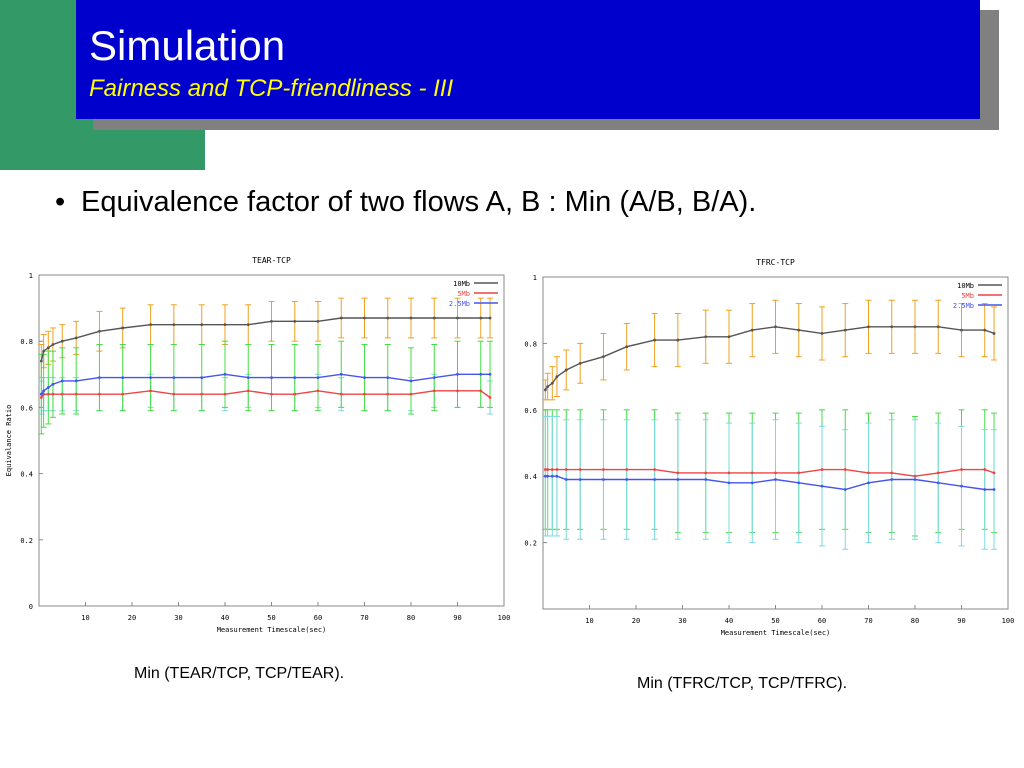 The height and width of the screenshot is (768, 1024). I want to click on tfrc-xtick-label: 20, so click(636, 621).